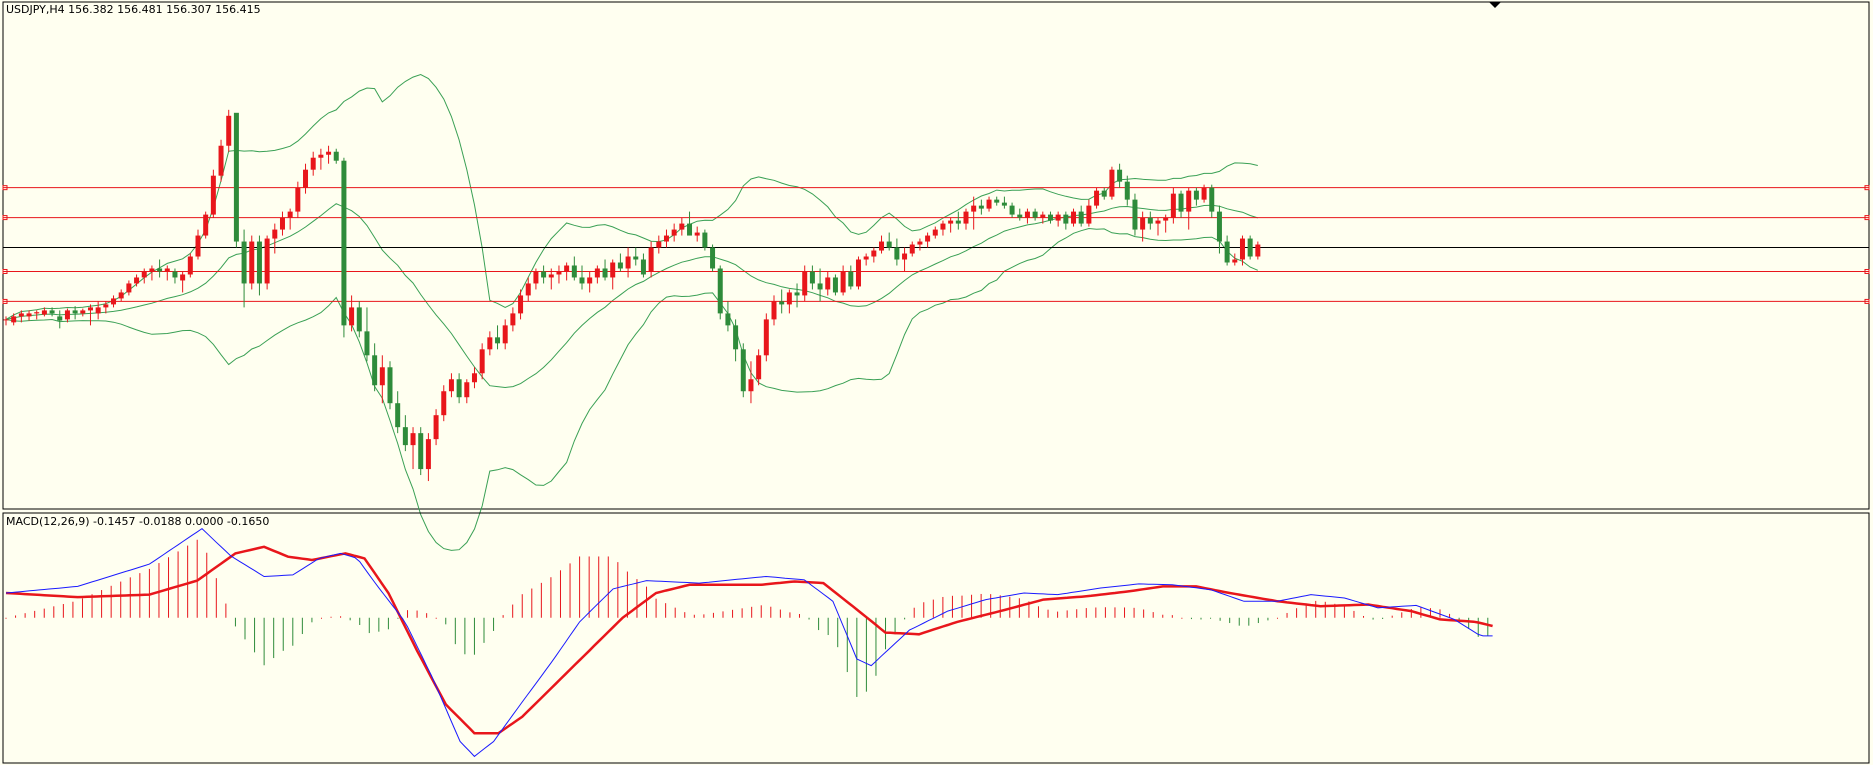 The image size is (1873, 765). What do you see at coordinates (1495, 5) in the screenshot?
I see `shift-marker-icon` at bounding box center [1495, 5].